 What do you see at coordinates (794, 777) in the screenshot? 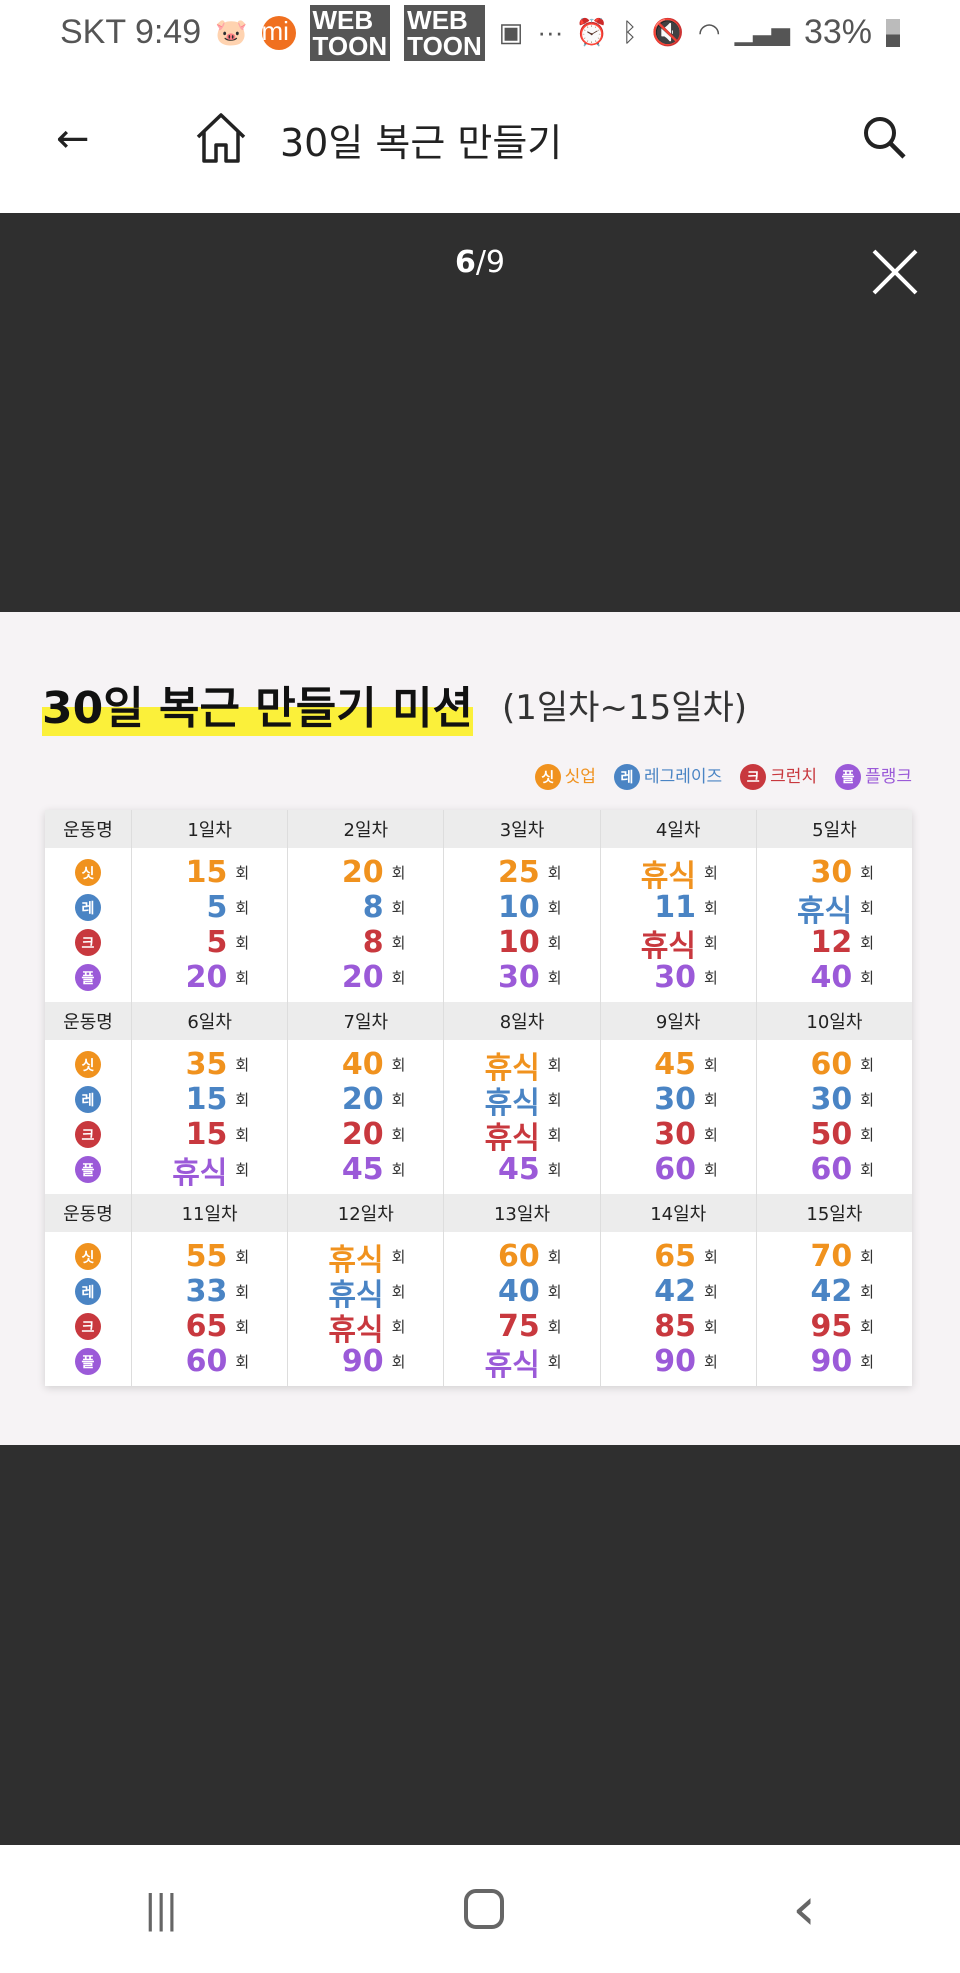
I see `legend-label: 크런치` at bounding box center [794, 777].